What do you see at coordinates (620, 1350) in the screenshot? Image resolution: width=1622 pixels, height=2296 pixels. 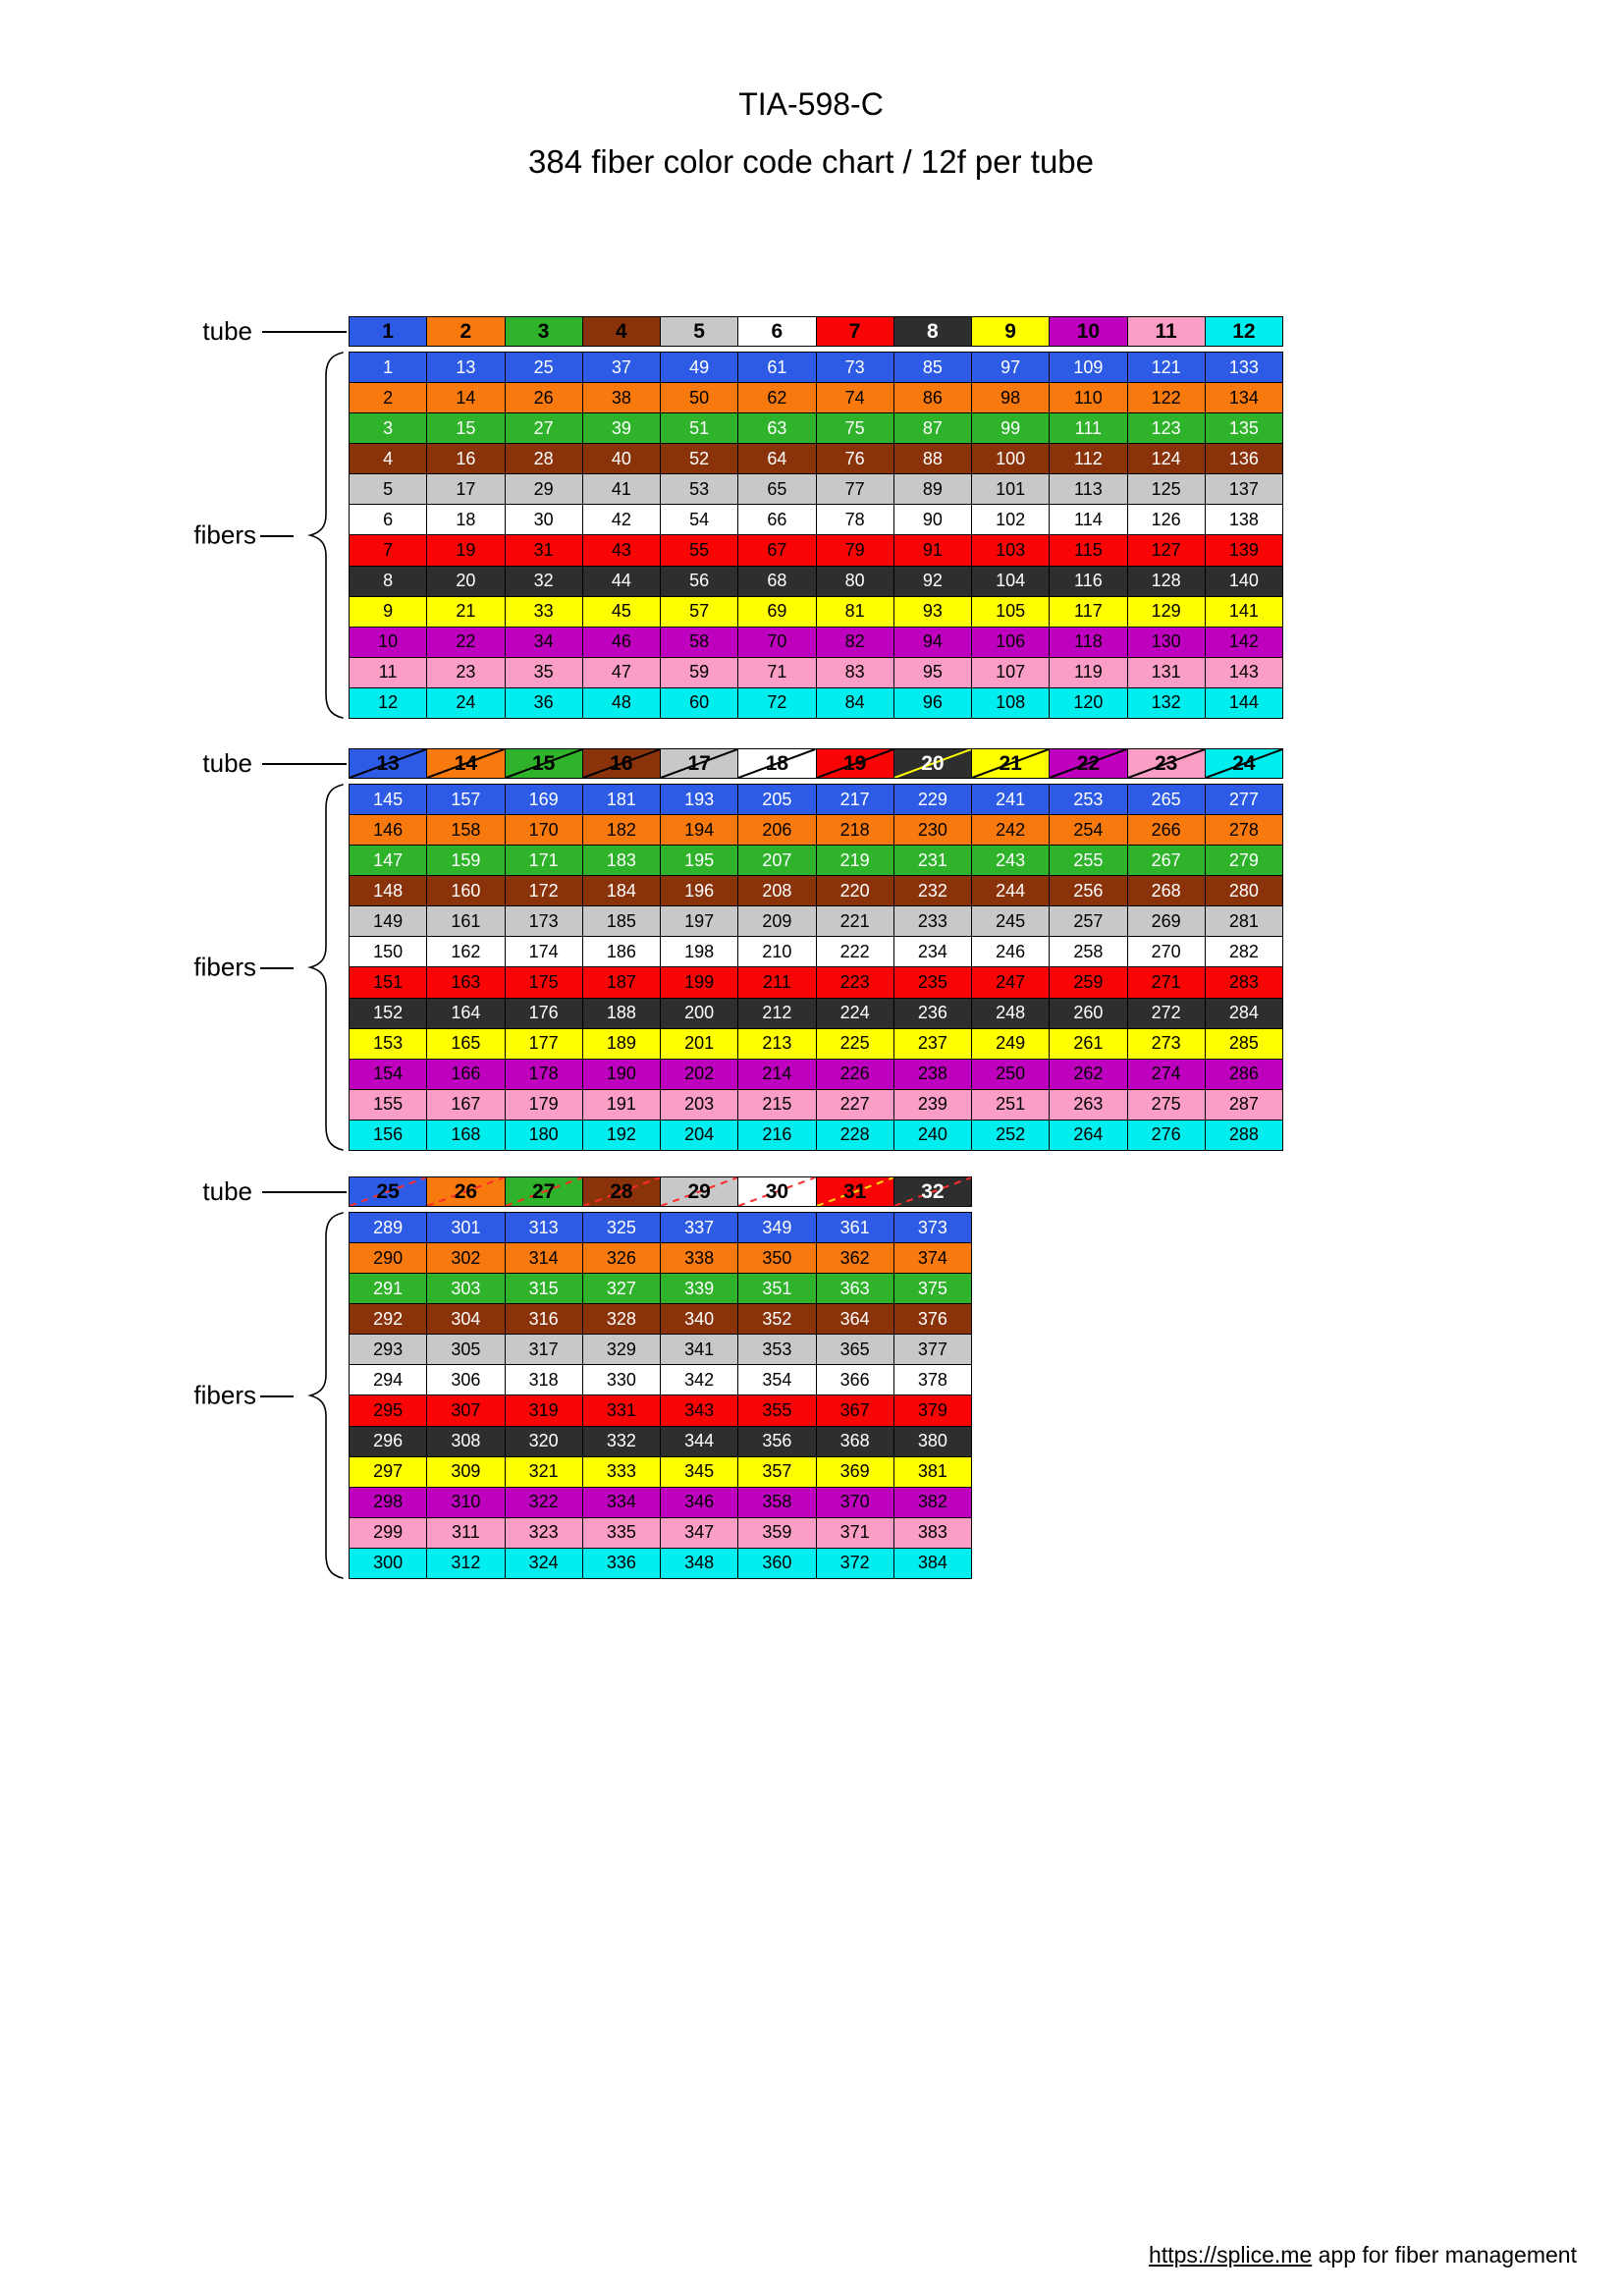 I see `fiber-cell: 329` at bounding box center [620, 1350].